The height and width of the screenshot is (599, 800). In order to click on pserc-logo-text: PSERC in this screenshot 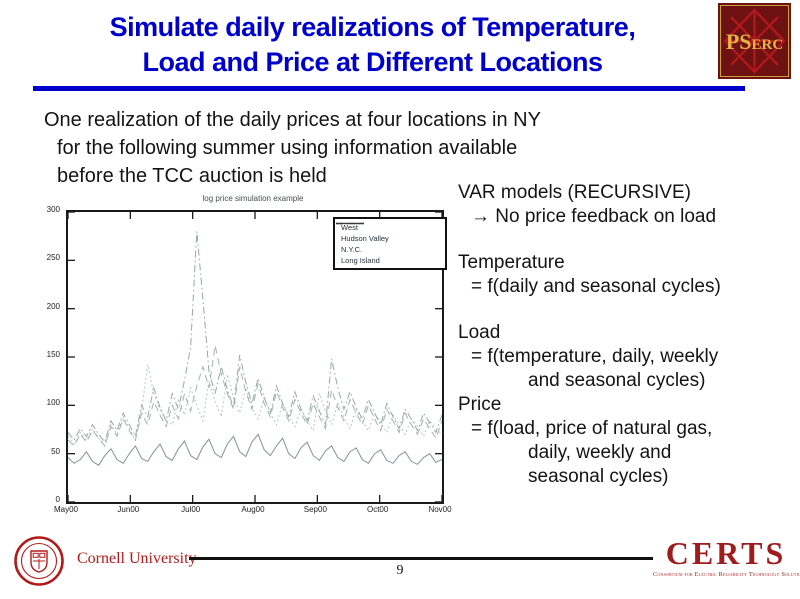, I will do `click(754, 42)`.